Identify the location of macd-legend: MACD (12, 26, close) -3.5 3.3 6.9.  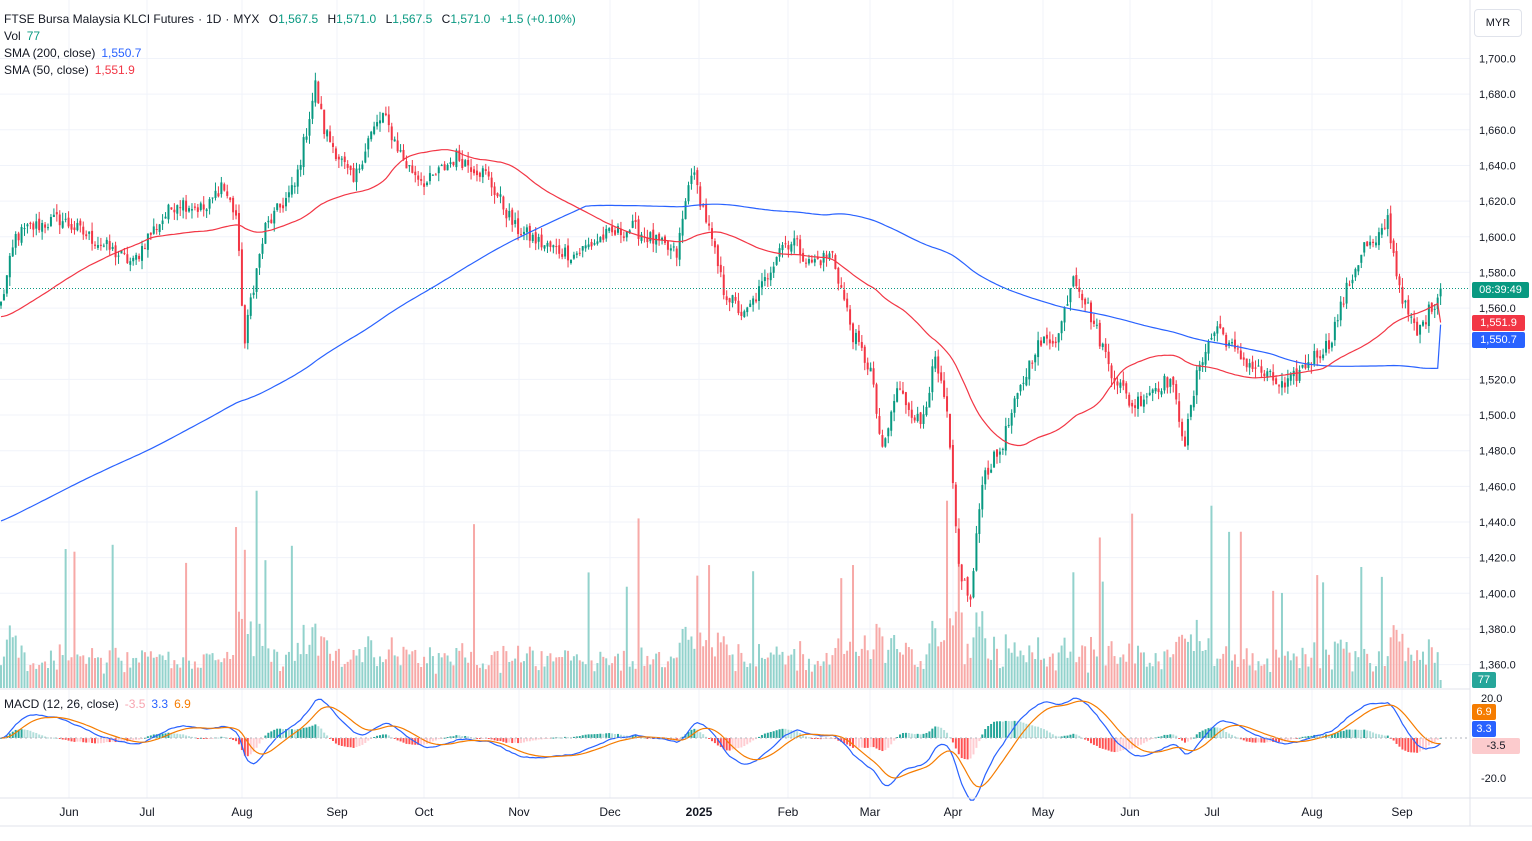
(100, 704).